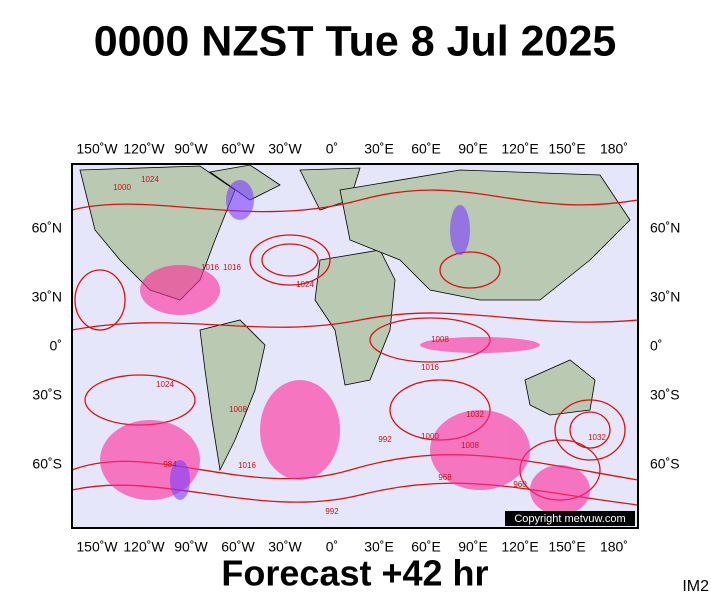 Image resolution: width=711 pixels, height=605 pixels. What do you see at coordinates (355, 41) in the screenshot?
I see `title: 0000 NZST Tue 8 Jul 2025` at bounding box center [355, 41].